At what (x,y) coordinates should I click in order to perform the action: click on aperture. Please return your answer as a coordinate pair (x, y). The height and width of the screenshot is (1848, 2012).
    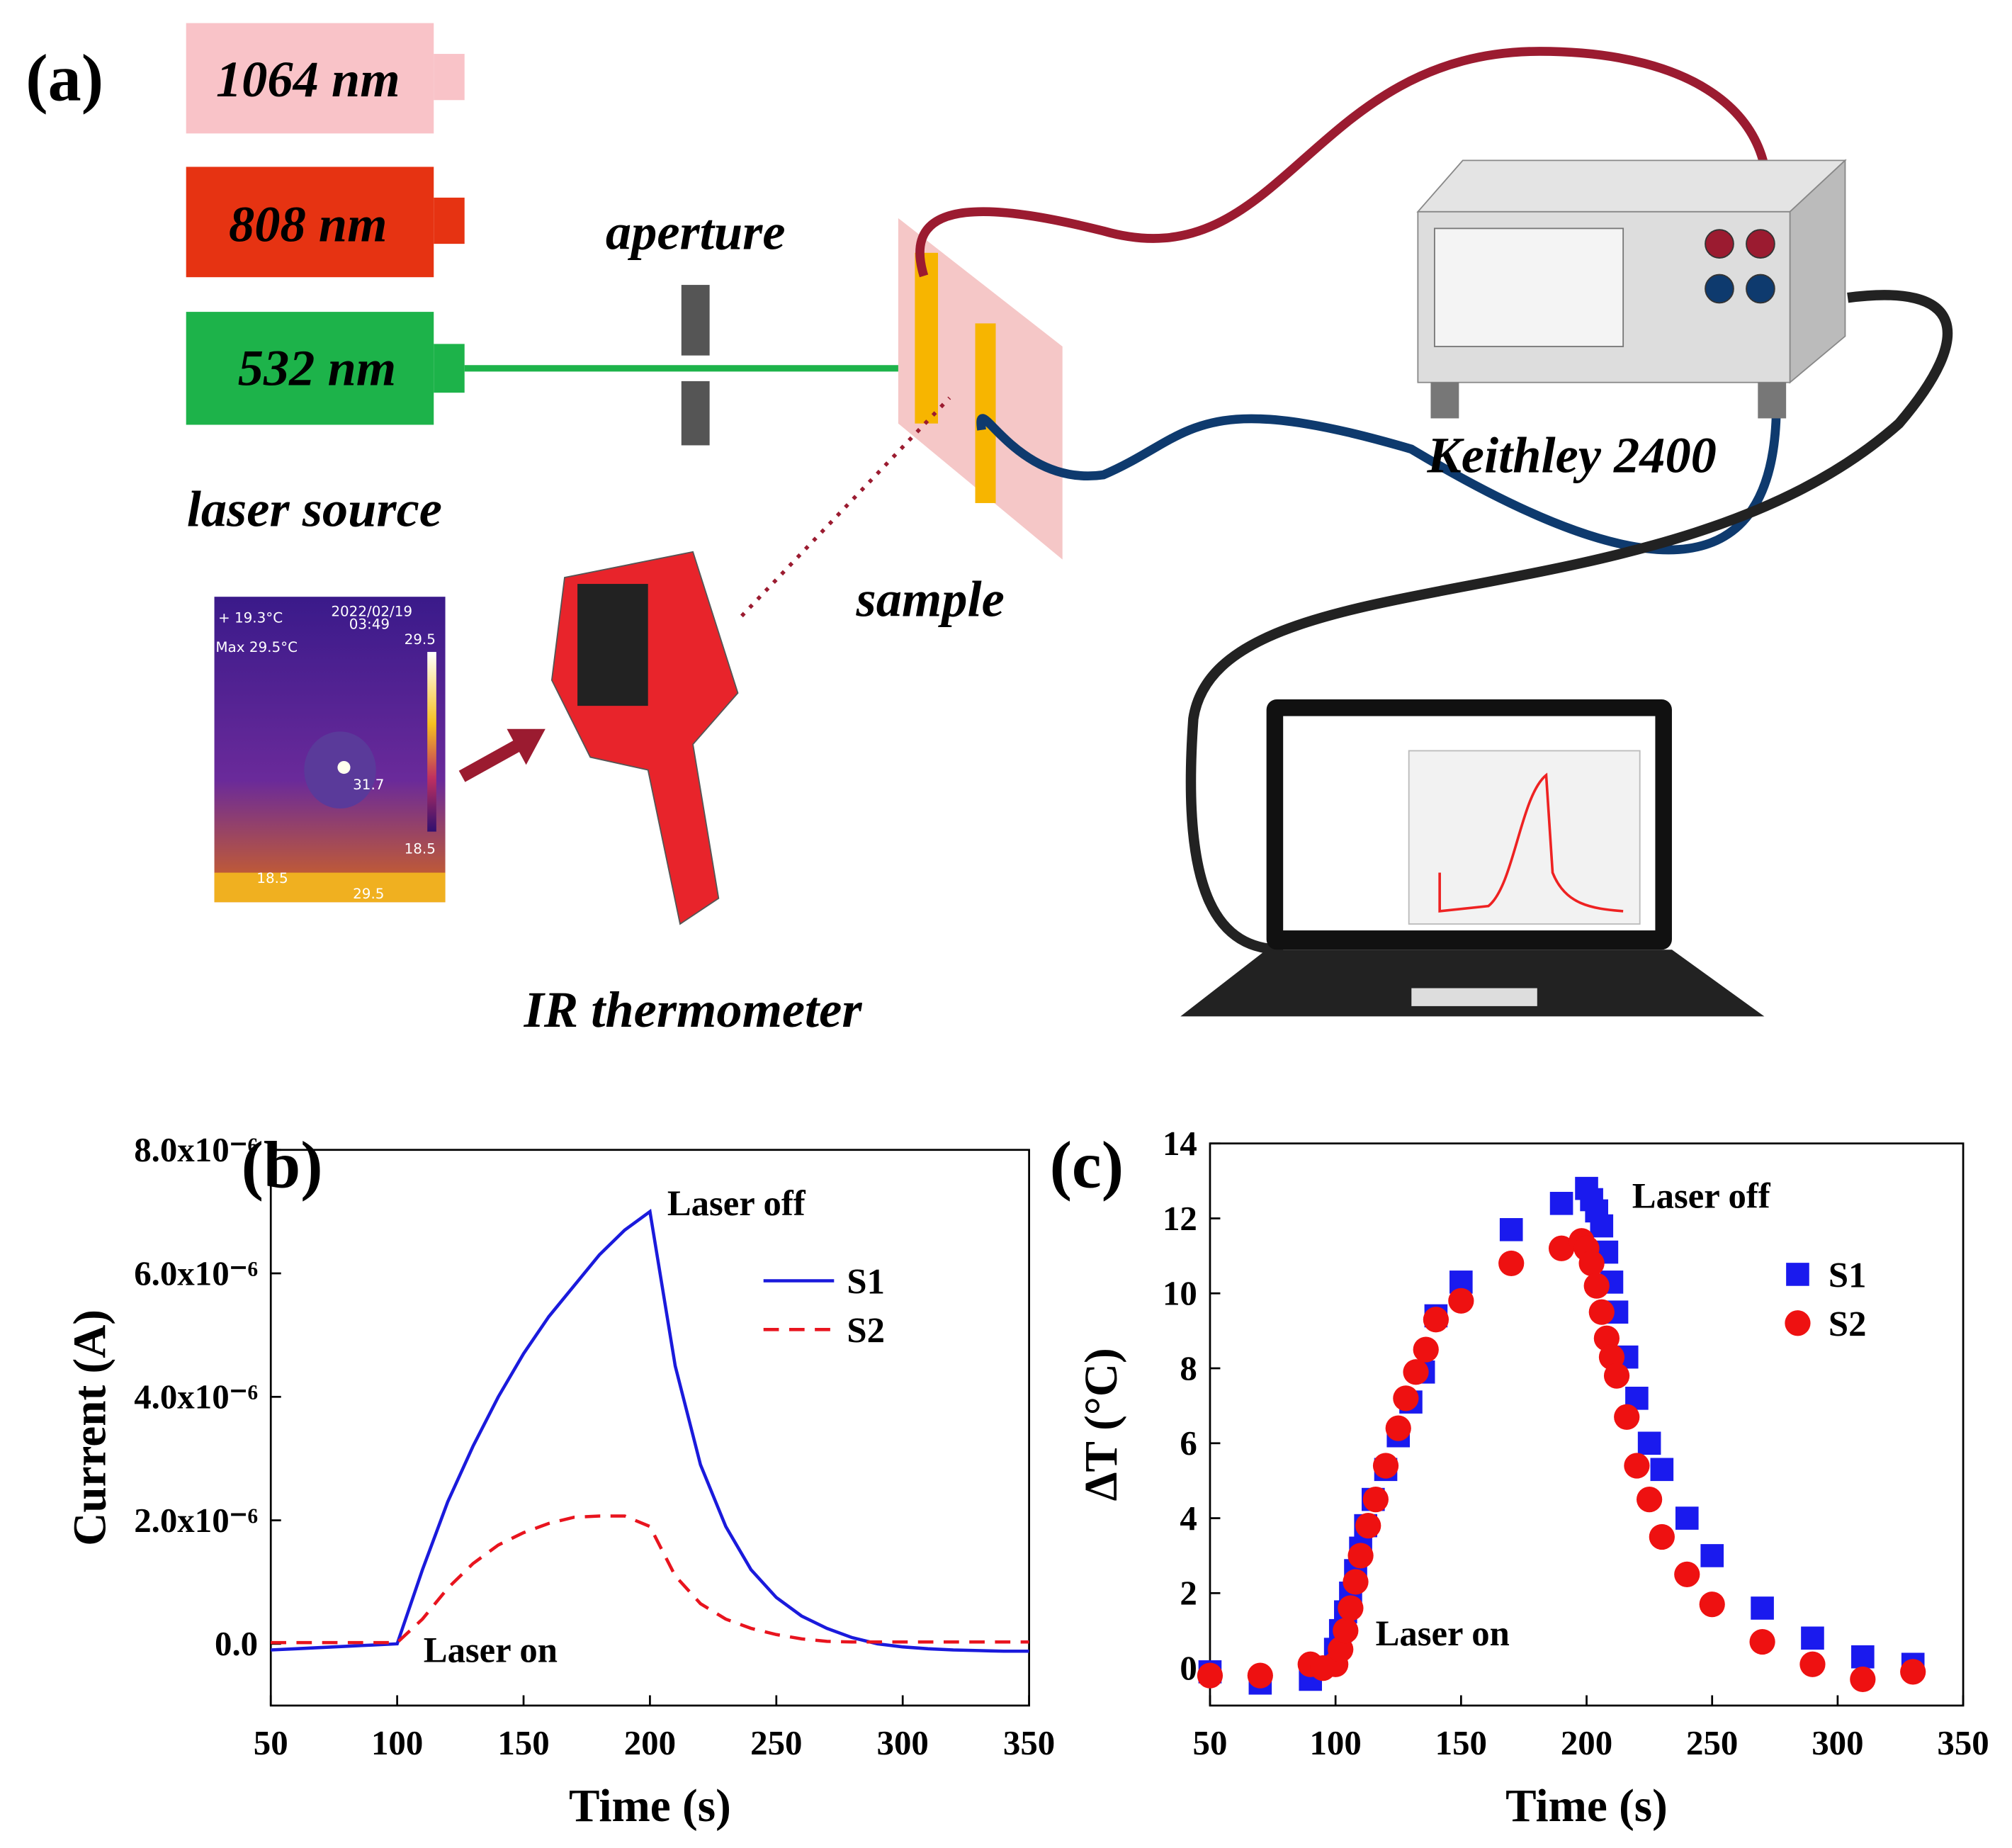
    Looking at the image, I should click on (696, 320).